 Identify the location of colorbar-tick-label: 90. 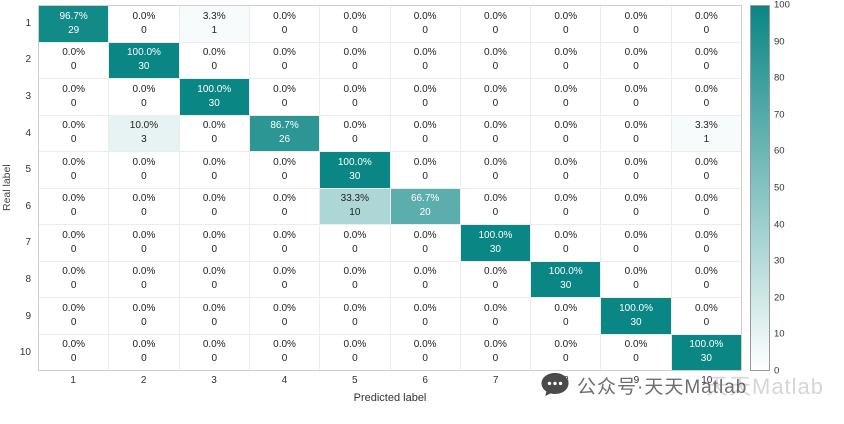
(779, 42).